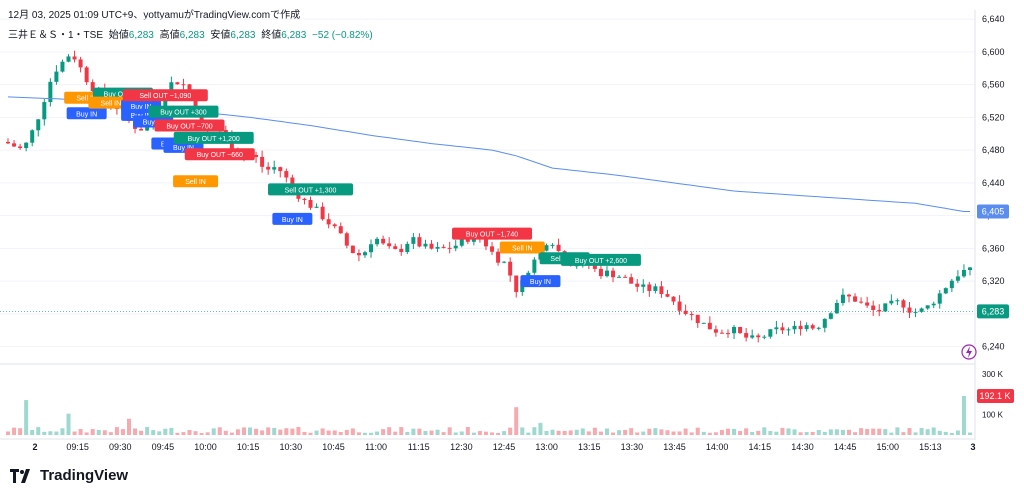 Image resolution: width=1024 pixels, height=498 pixels. What do you see at coordinates (342, 35) in the screenshot?
I see `change-value: −52 (−0.82%)` at bounding box center [342, 35].